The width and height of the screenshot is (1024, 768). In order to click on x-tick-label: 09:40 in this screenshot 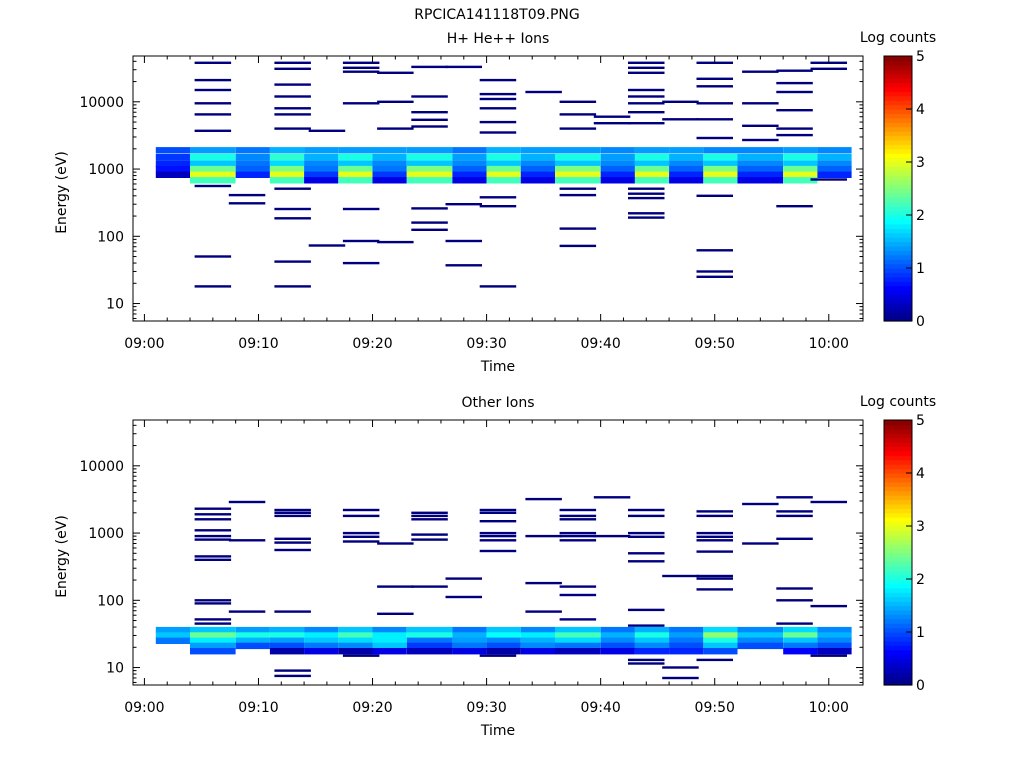, I will do `click(600, 708)`.